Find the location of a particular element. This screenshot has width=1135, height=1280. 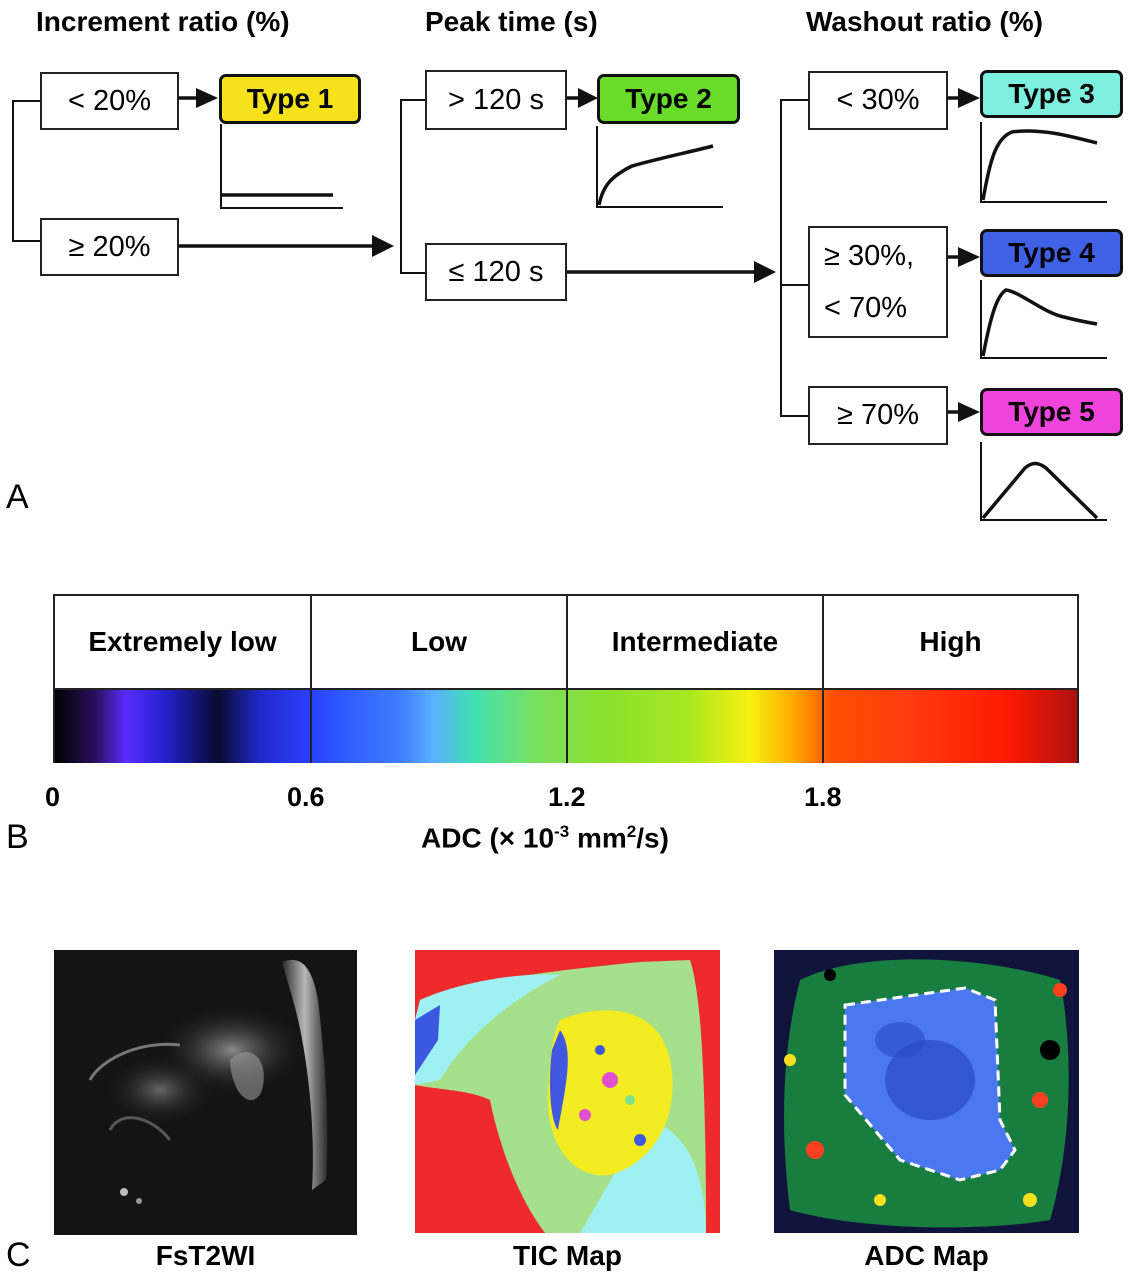

type-2-badge: Type 2 is located at coordinates (668, 99).